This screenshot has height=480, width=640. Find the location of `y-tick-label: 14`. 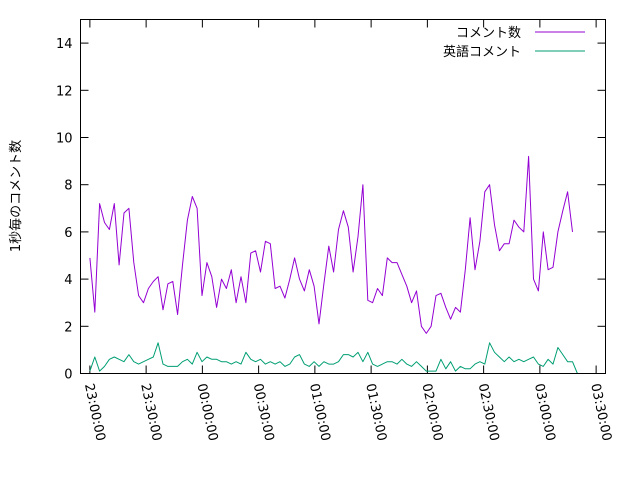

y-tick-label: 14 is located at coordinates (64, 44).